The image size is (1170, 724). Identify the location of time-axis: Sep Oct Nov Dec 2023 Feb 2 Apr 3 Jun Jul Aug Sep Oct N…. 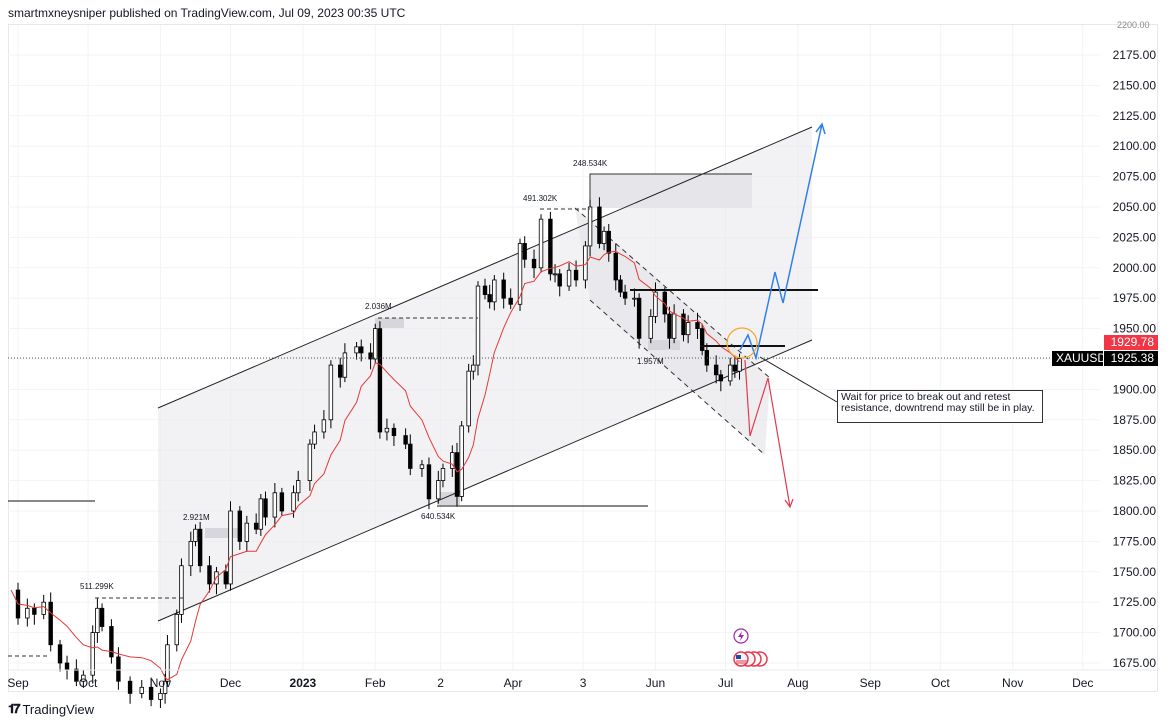
(550, 683).